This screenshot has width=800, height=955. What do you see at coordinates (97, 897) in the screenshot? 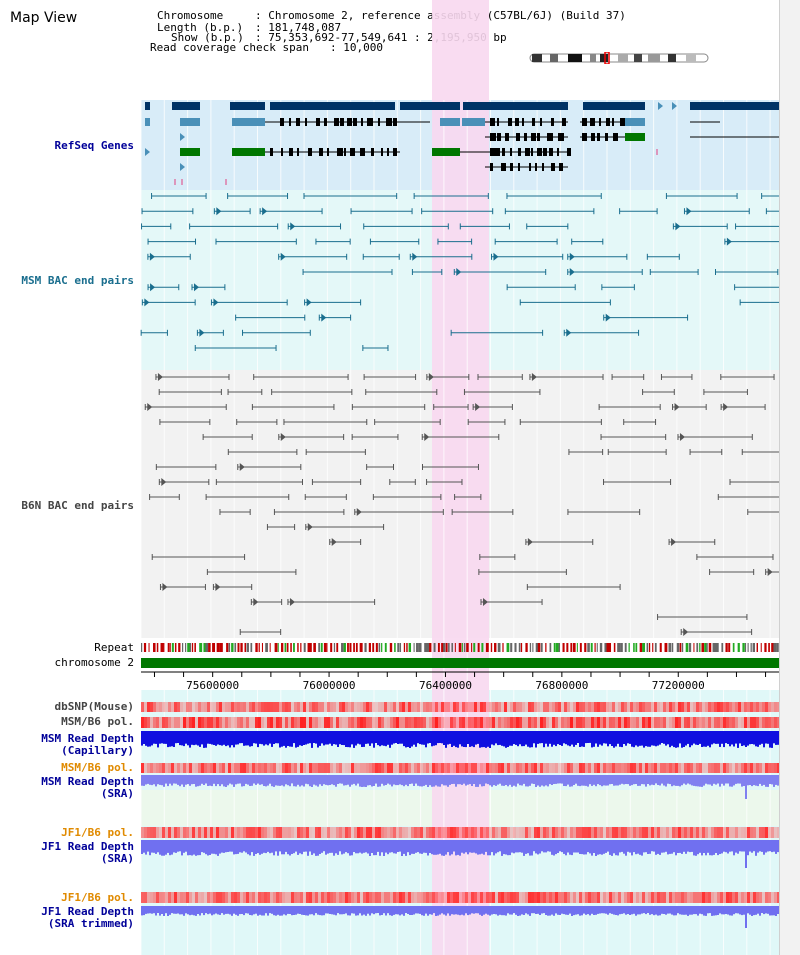
I see `track-label-jf1-b6-pol-2: JF1/B6 pol.` at bounding box center [97, 897].